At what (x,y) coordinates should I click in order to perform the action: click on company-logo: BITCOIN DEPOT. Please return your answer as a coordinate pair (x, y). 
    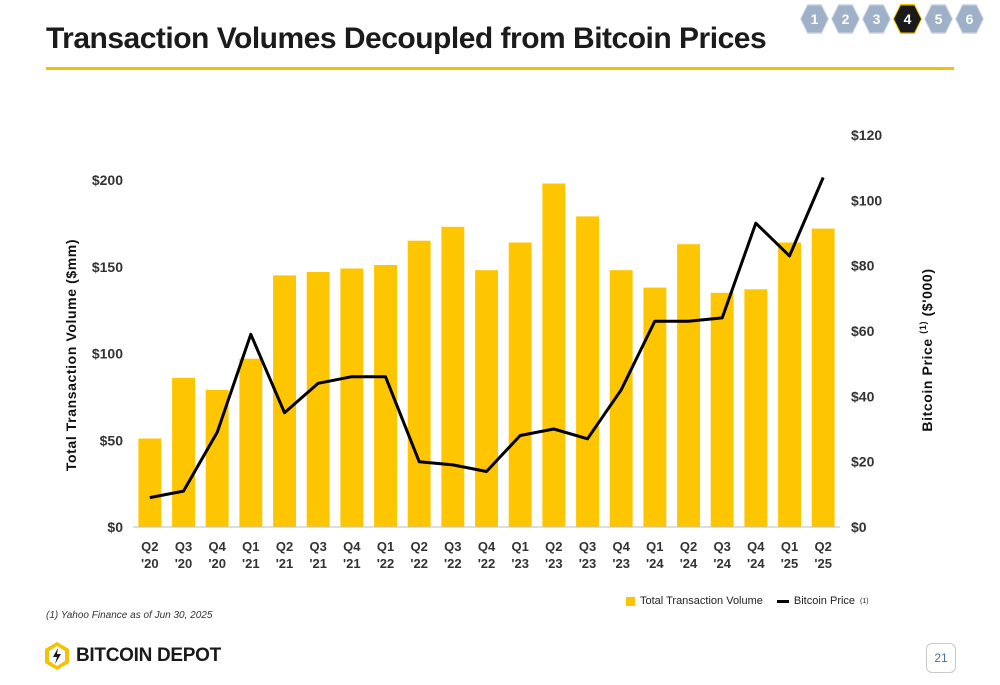
    Looking at the image, I should click on (132, 656).